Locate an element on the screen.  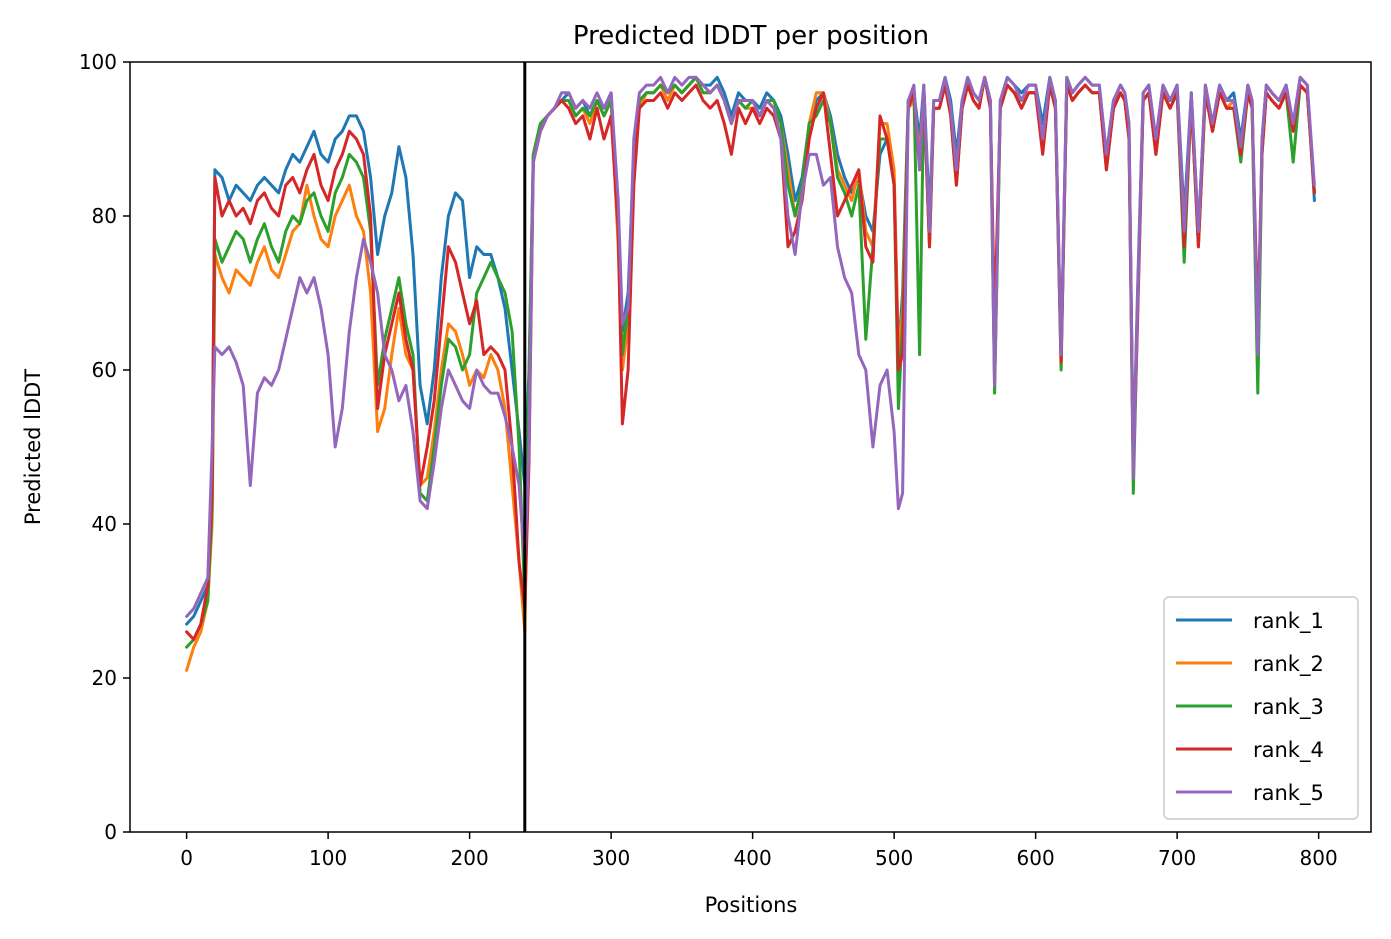
x-tick-label: 600 is located at coordinates (1036, 858).